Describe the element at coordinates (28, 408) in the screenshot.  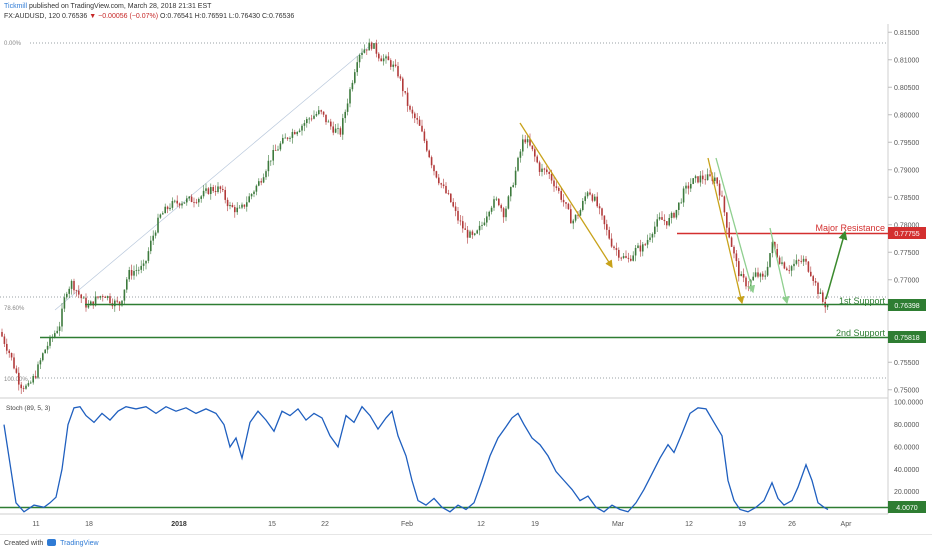
I see `stoch-indicator-label: Stoch (89, 5, 3)` at that location.